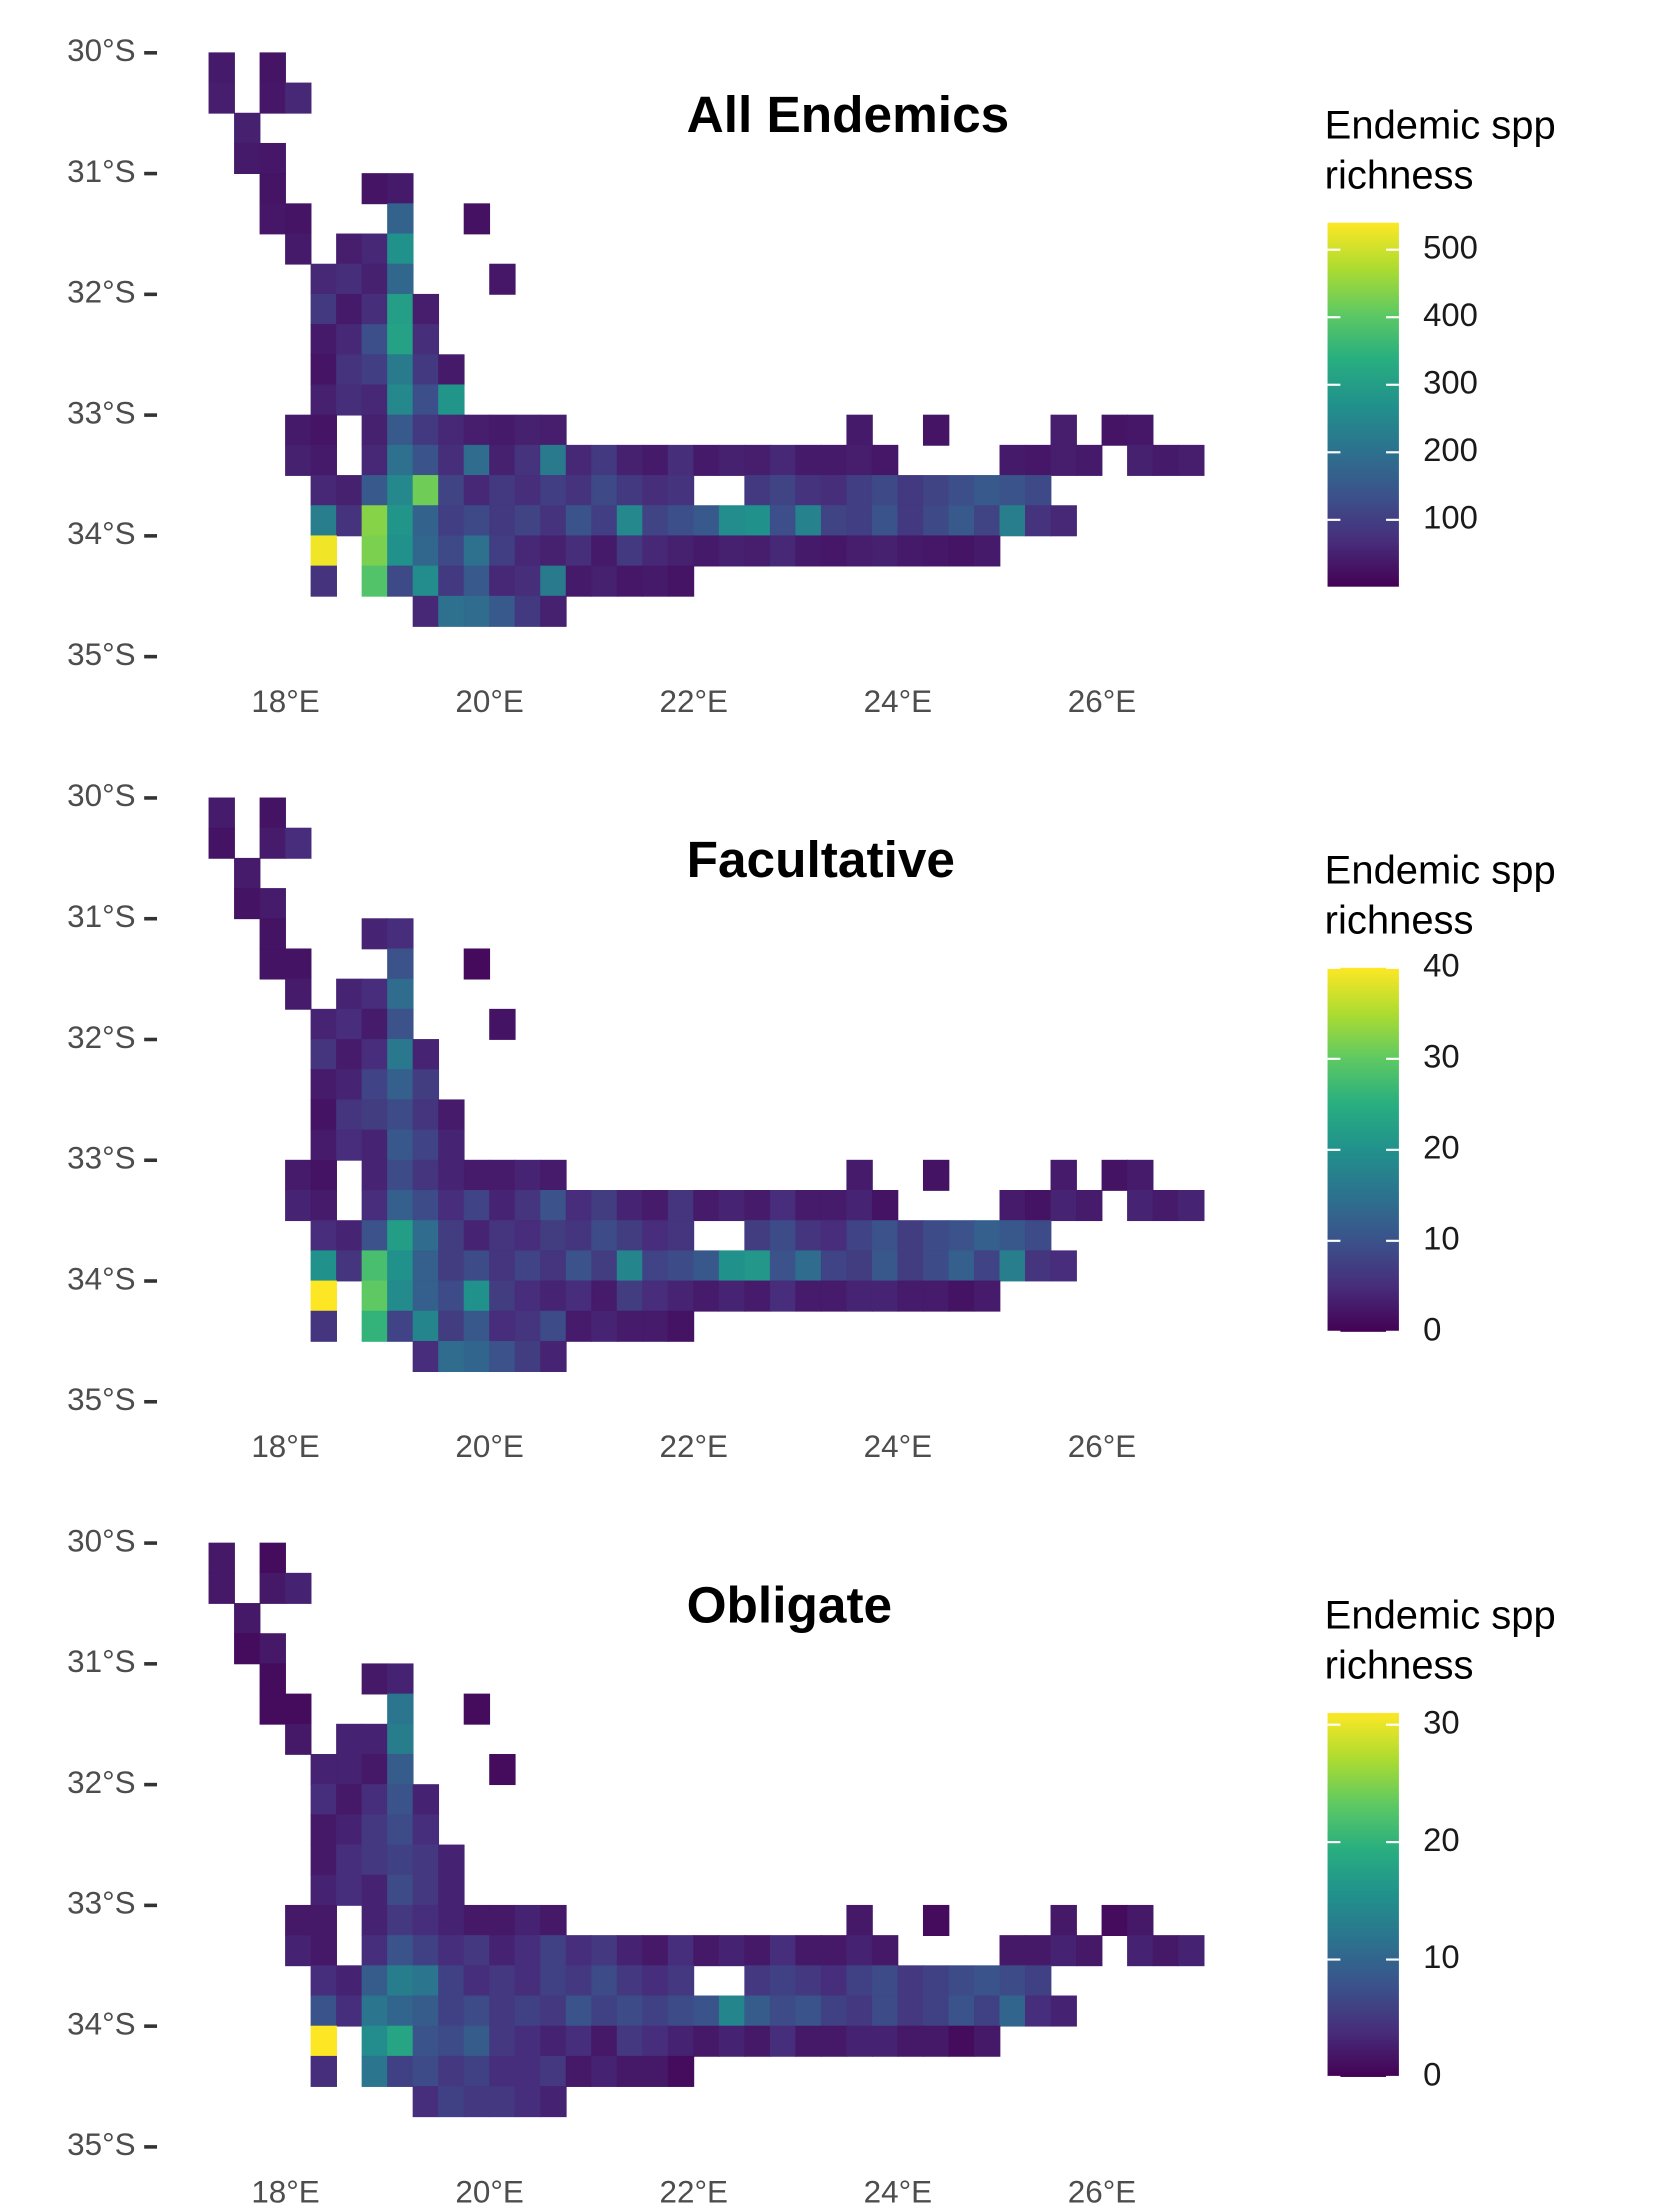 The width and height of the screenshot is (1653, 2208). What do you see at coordinates (101, 50) in the screenshot?
I see `y-tick-label: 30°S` at bounding box center [101, 50].